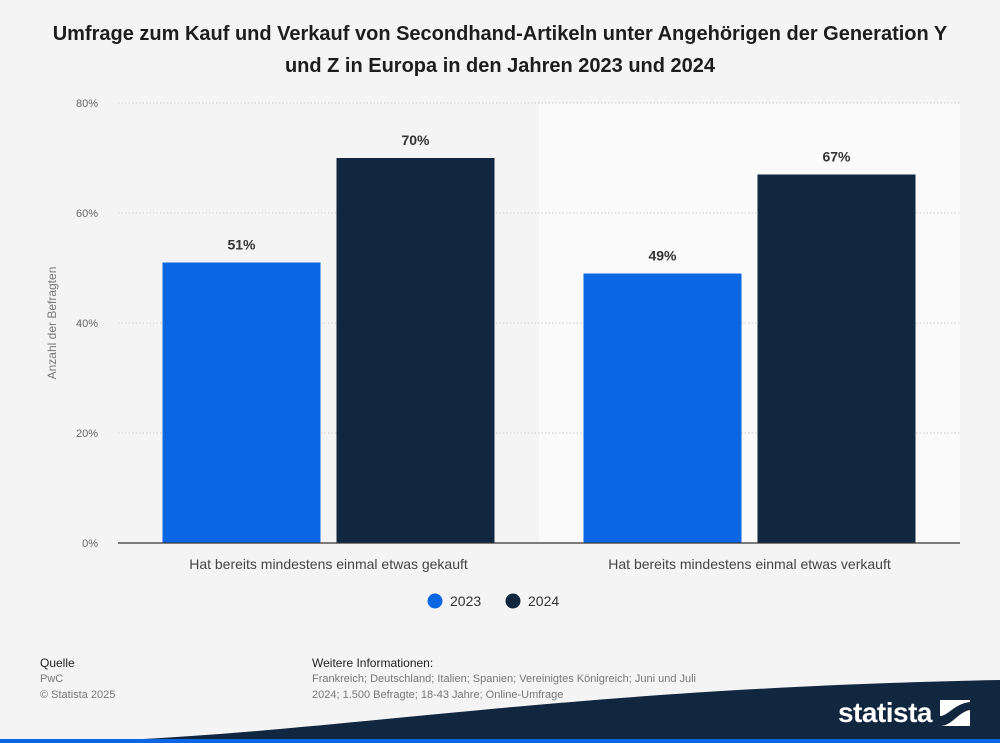  I want to click on y-tick-label: 80%, so click(87, 104).